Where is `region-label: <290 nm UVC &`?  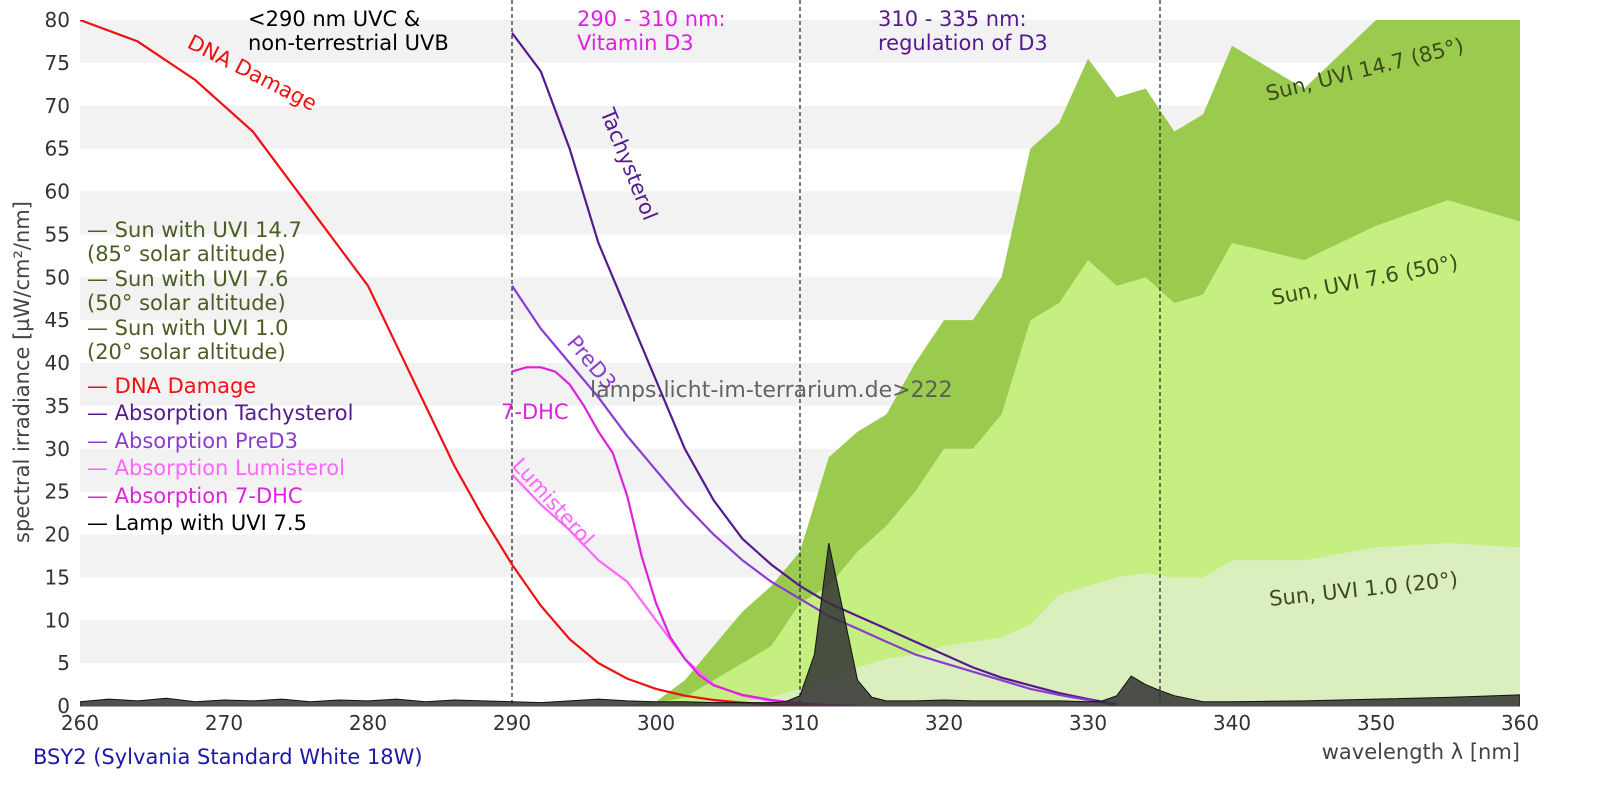
region-label: <290 nm UVC & is located at coordinates (334, 19).